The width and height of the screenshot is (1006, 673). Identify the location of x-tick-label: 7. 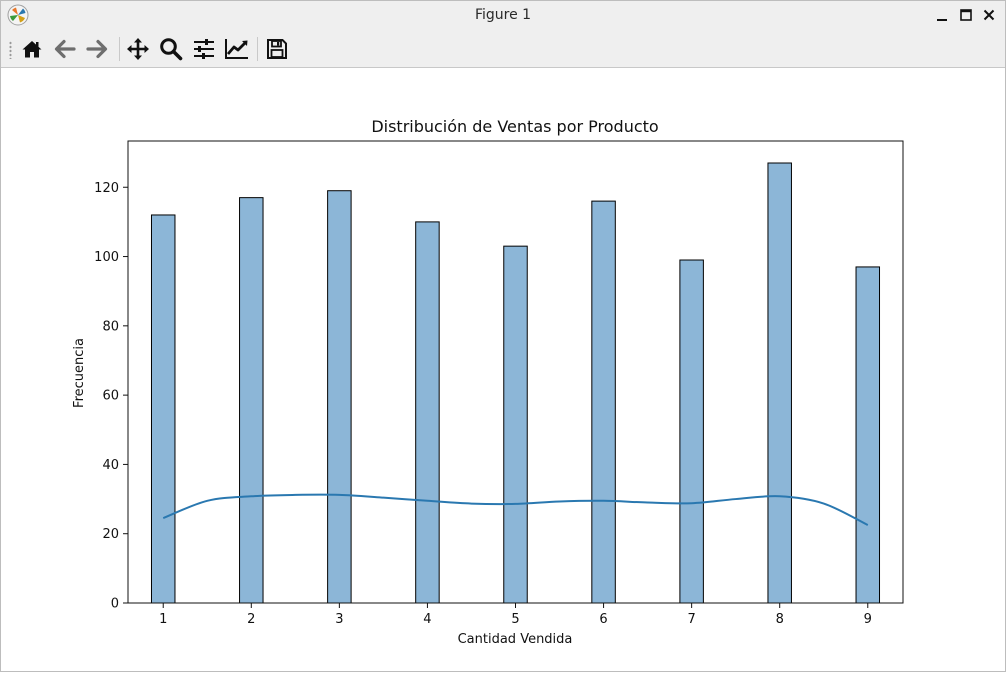
(691, 619).